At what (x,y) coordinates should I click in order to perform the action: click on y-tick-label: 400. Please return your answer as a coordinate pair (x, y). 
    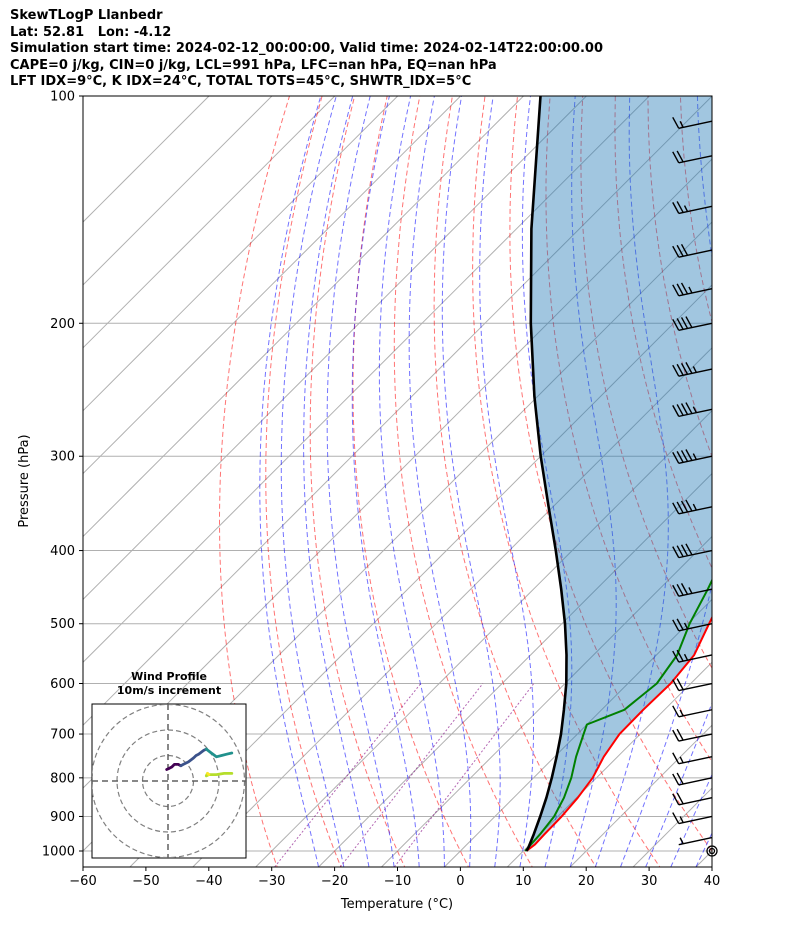
    Looking at the image, I should click on (62, 551).